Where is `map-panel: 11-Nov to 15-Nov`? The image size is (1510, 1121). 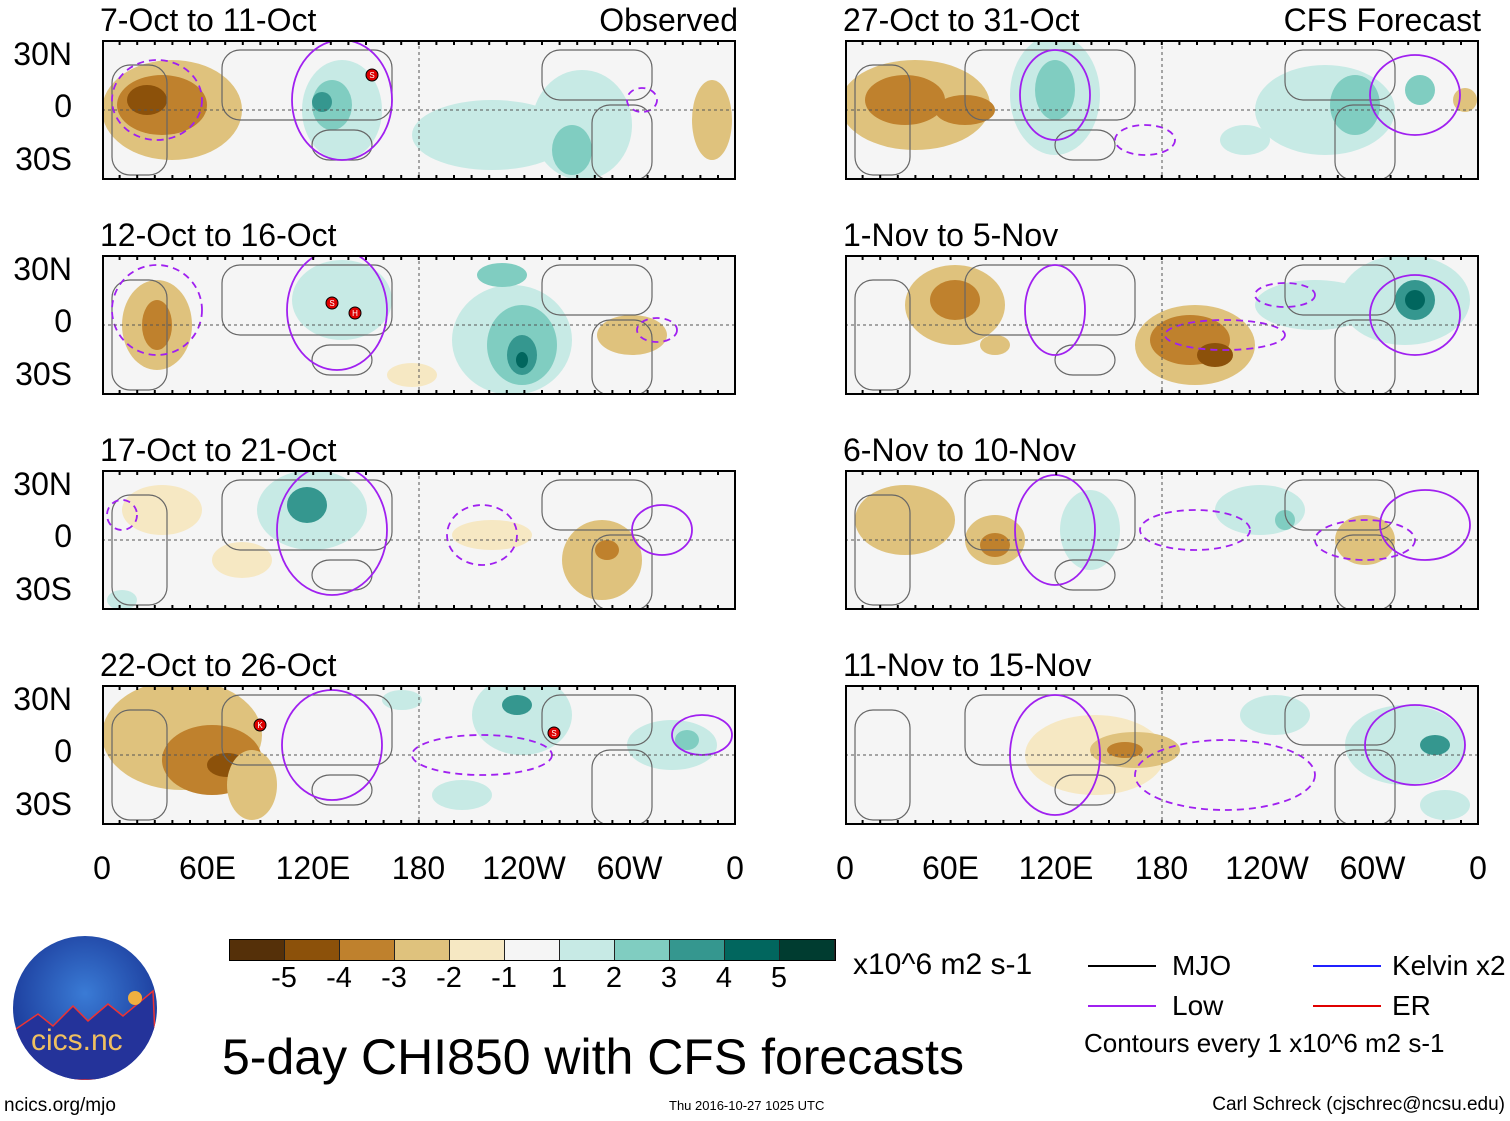 map-panel: 11-Nov to 15-Nov is located at coordinates (1161, 736).